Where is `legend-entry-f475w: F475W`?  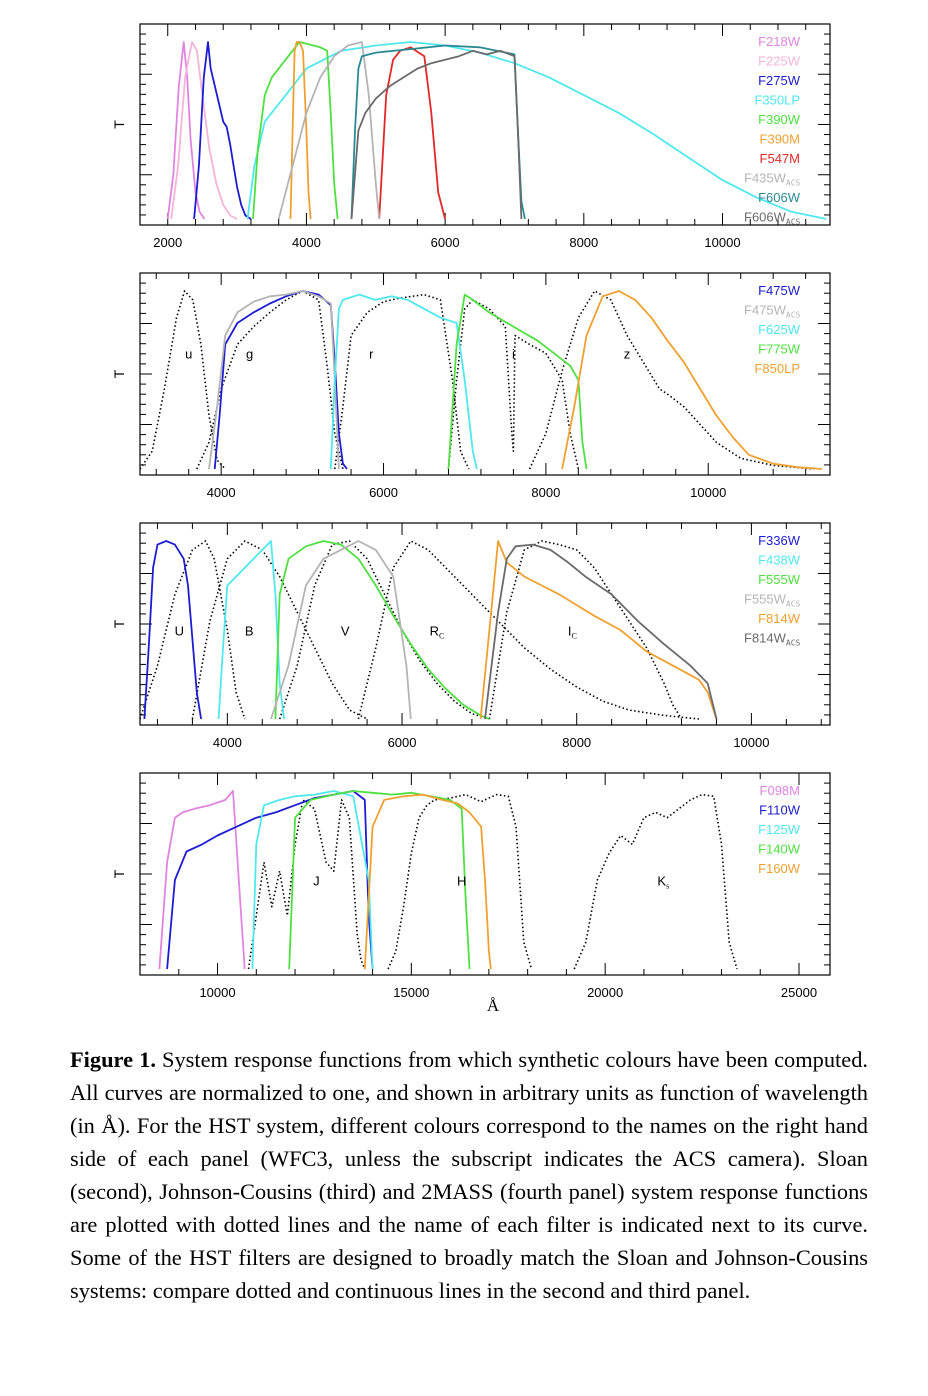
legend-entry-f475w: F475W is located at coordinates (779, 290).